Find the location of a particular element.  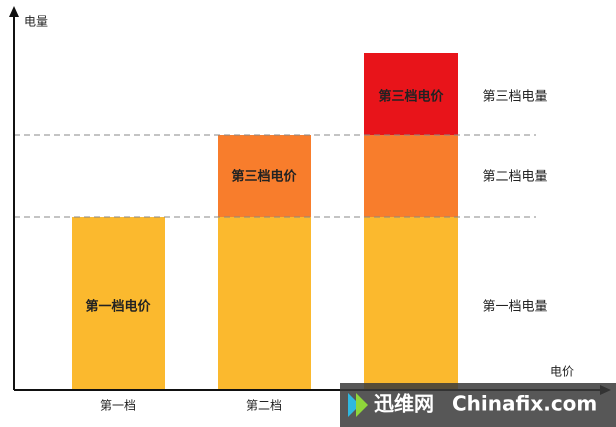

category-label: 第一档 is located at coordinates (118, 406).